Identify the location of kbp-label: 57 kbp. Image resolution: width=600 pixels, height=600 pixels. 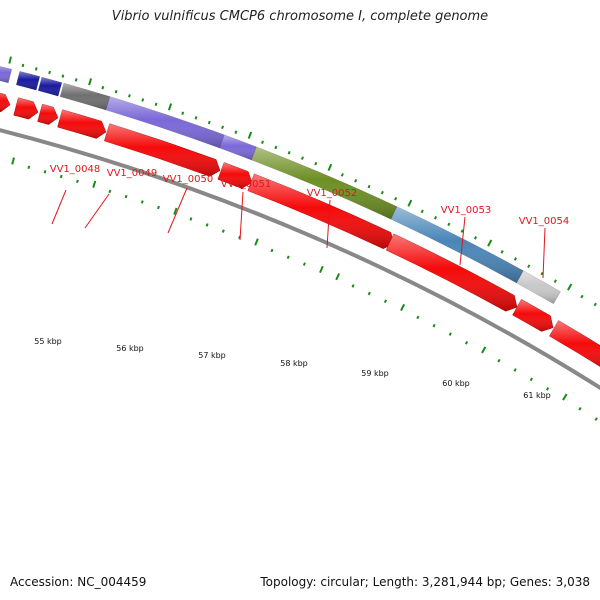
(212, 355).